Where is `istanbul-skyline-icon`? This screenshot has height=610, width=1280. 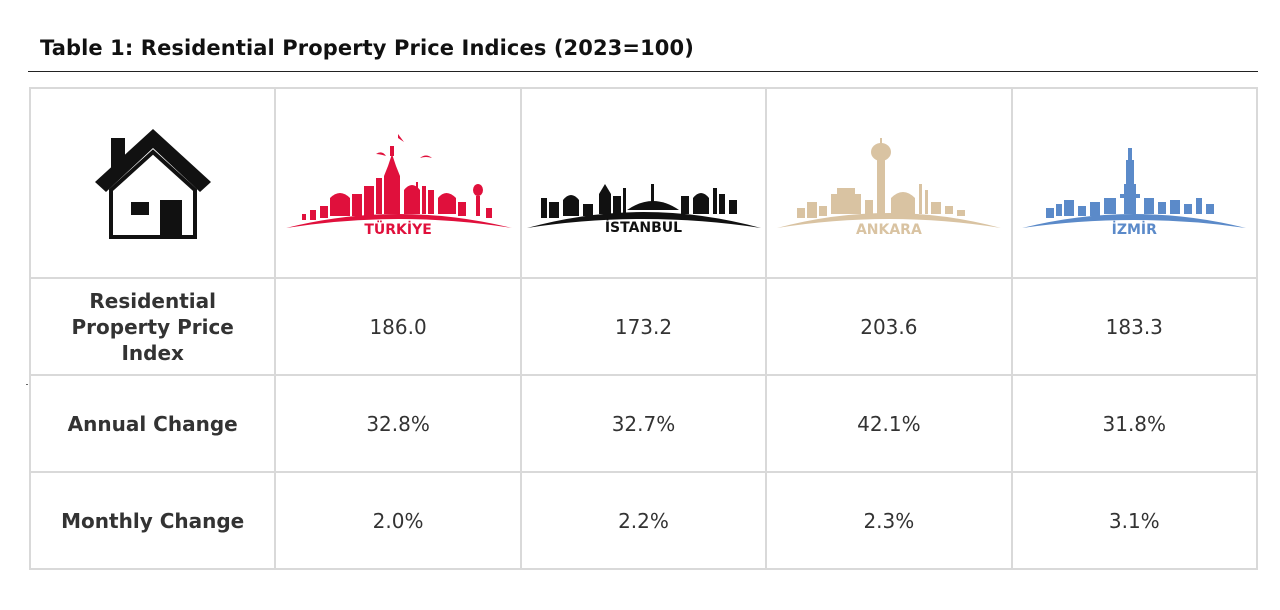
istanbul-skyline-icon is located at coordinates (644, 206).